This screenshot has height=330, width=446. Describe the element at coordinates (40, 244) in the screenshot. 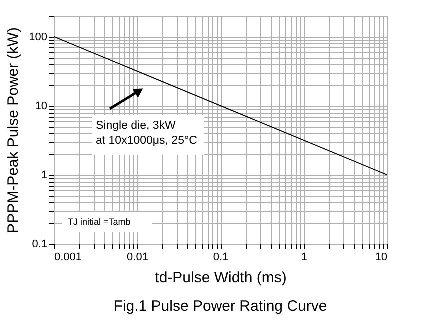

I see `y-tick-label: 0.1` at that location.